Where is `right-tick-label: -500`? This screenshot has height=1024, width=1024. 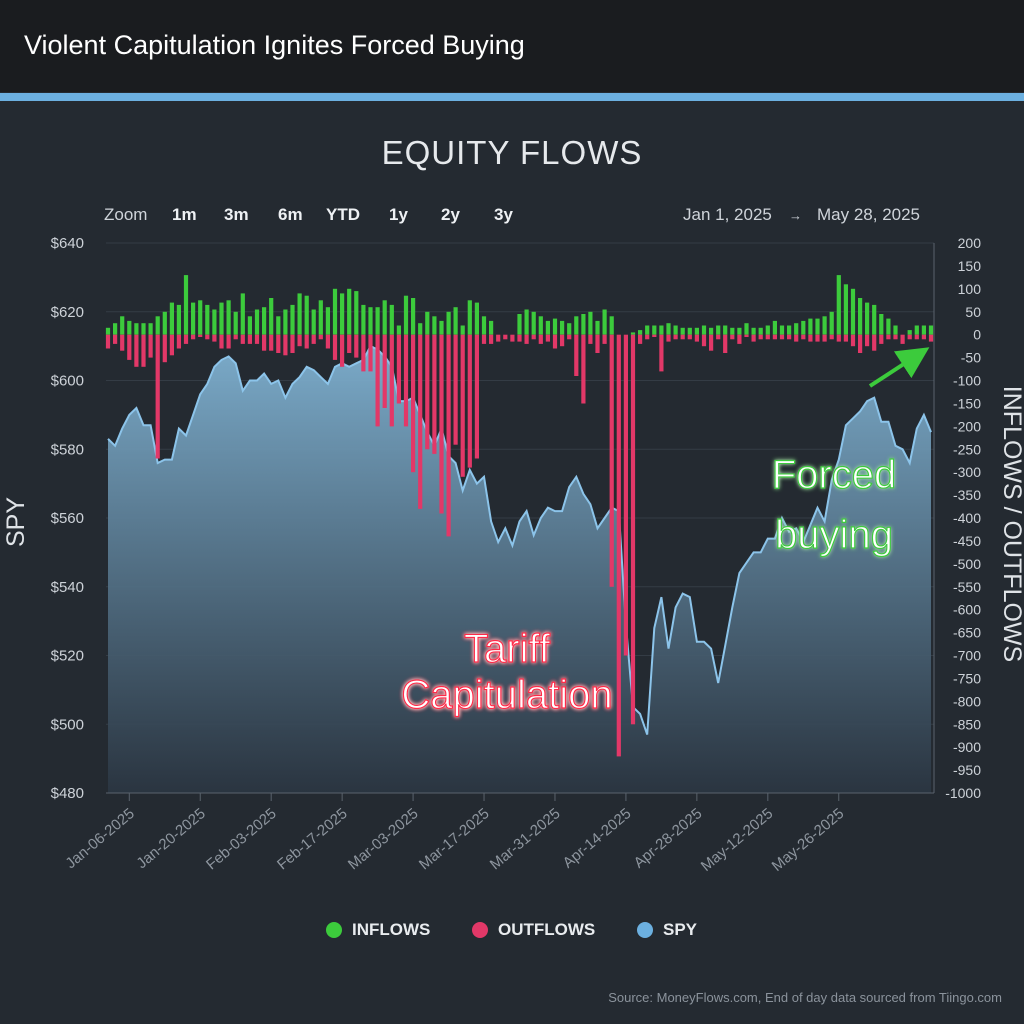
right-tick-label: -500 is located at coordinates (967, 564).